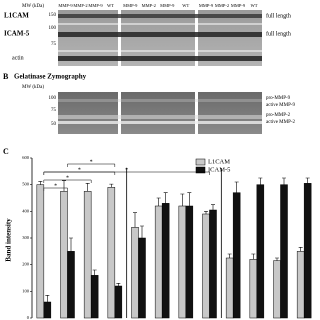 This screenshot has width=320, height=320. I want to click on band-label: active MMP-2, so click(281, 122).